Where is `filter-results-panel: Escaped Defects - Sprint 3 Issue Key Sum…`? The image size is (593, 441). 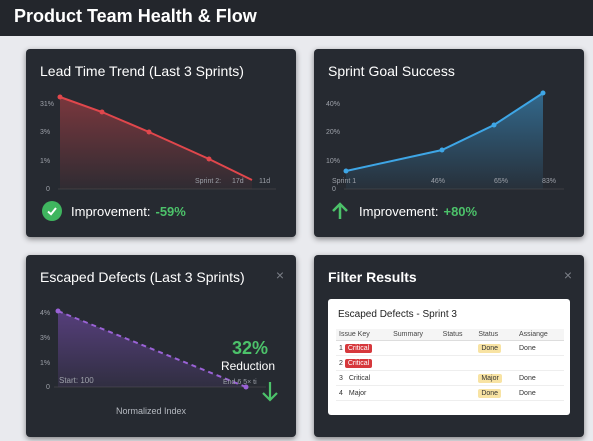 filter-results-panel: Escaped Defects - Sprint 3 Issue Key Sum… is located at coordinates (449, 357).